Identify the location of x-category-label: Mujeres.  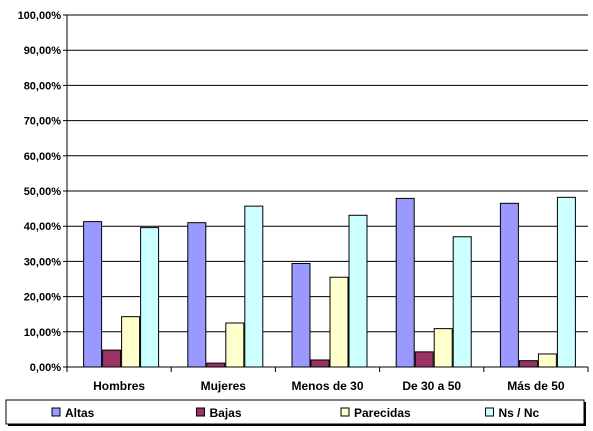
(224, 386).